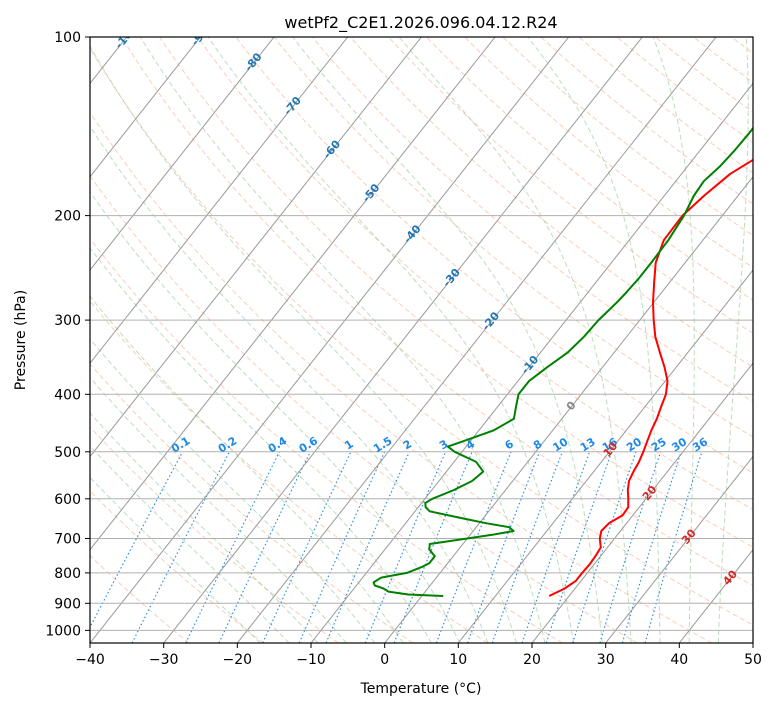  I want to click on x-tick-label: 50, so click(753, 660).